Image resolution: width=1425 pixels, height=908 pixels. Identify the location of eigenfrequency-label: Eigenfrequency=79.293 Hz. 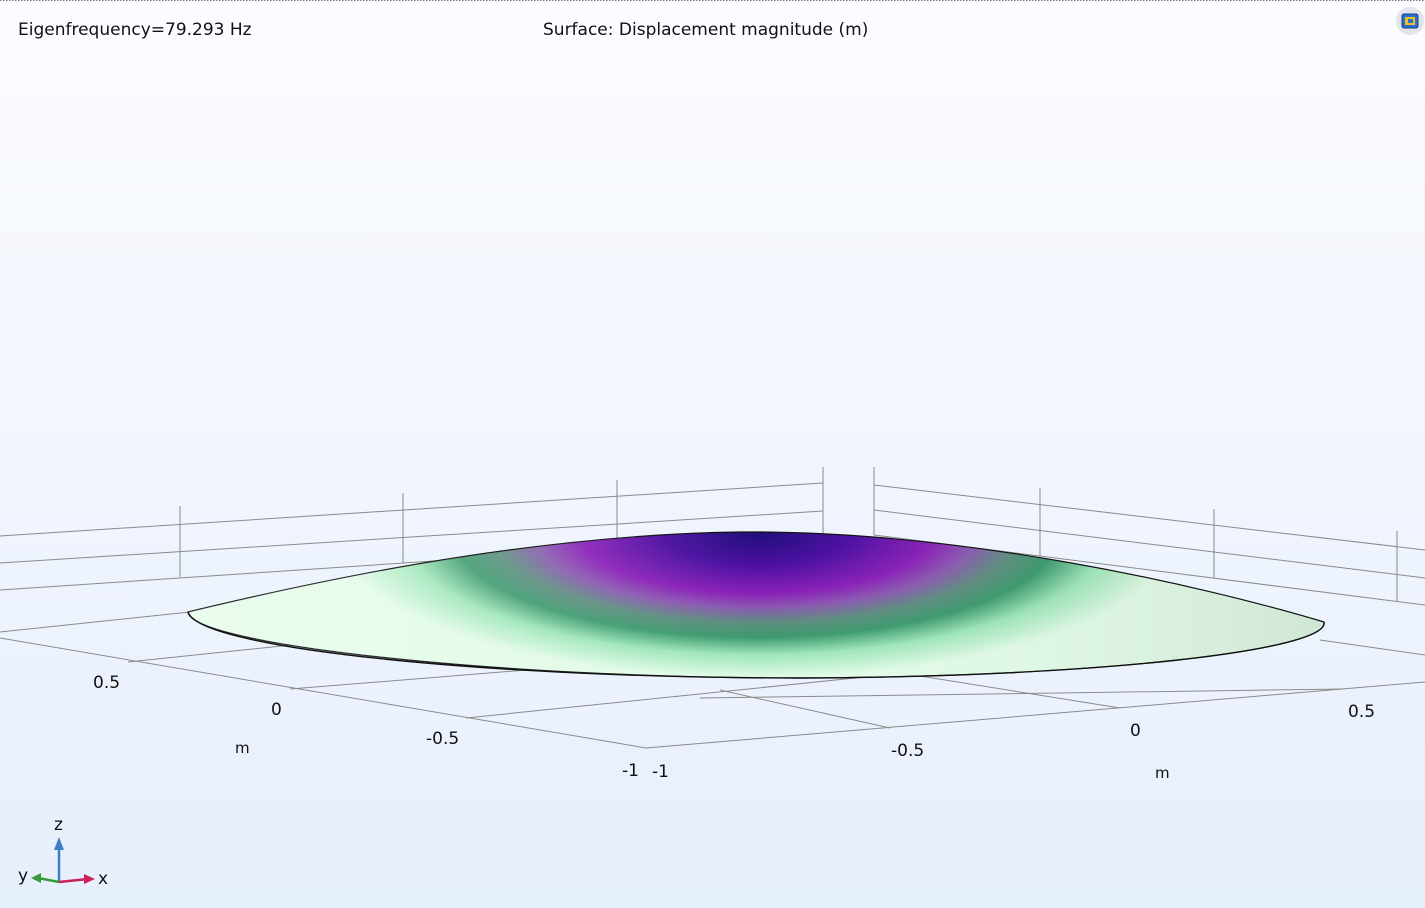
(135, 30).